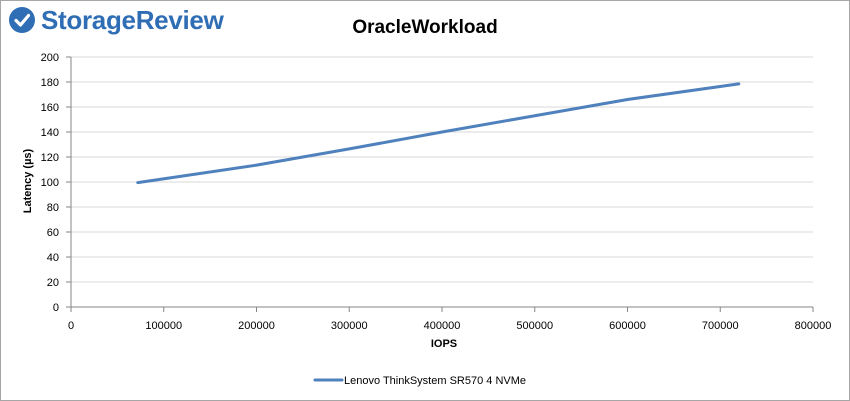 This screenshot has height=401, width=850. I want to click on y-axis-label: Latency (µs), so click(28, 180).